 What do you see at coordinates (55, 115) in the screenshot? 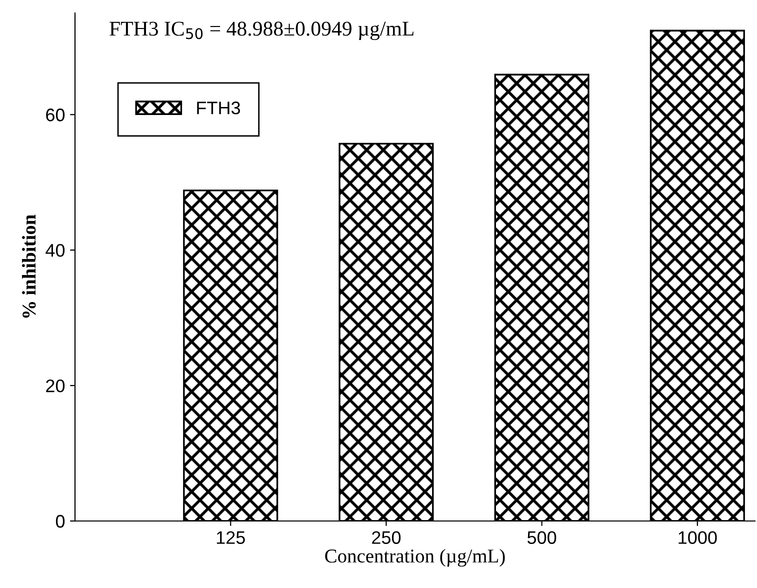
I see `y-tick-label: 60` at bounding box center [55, 115].